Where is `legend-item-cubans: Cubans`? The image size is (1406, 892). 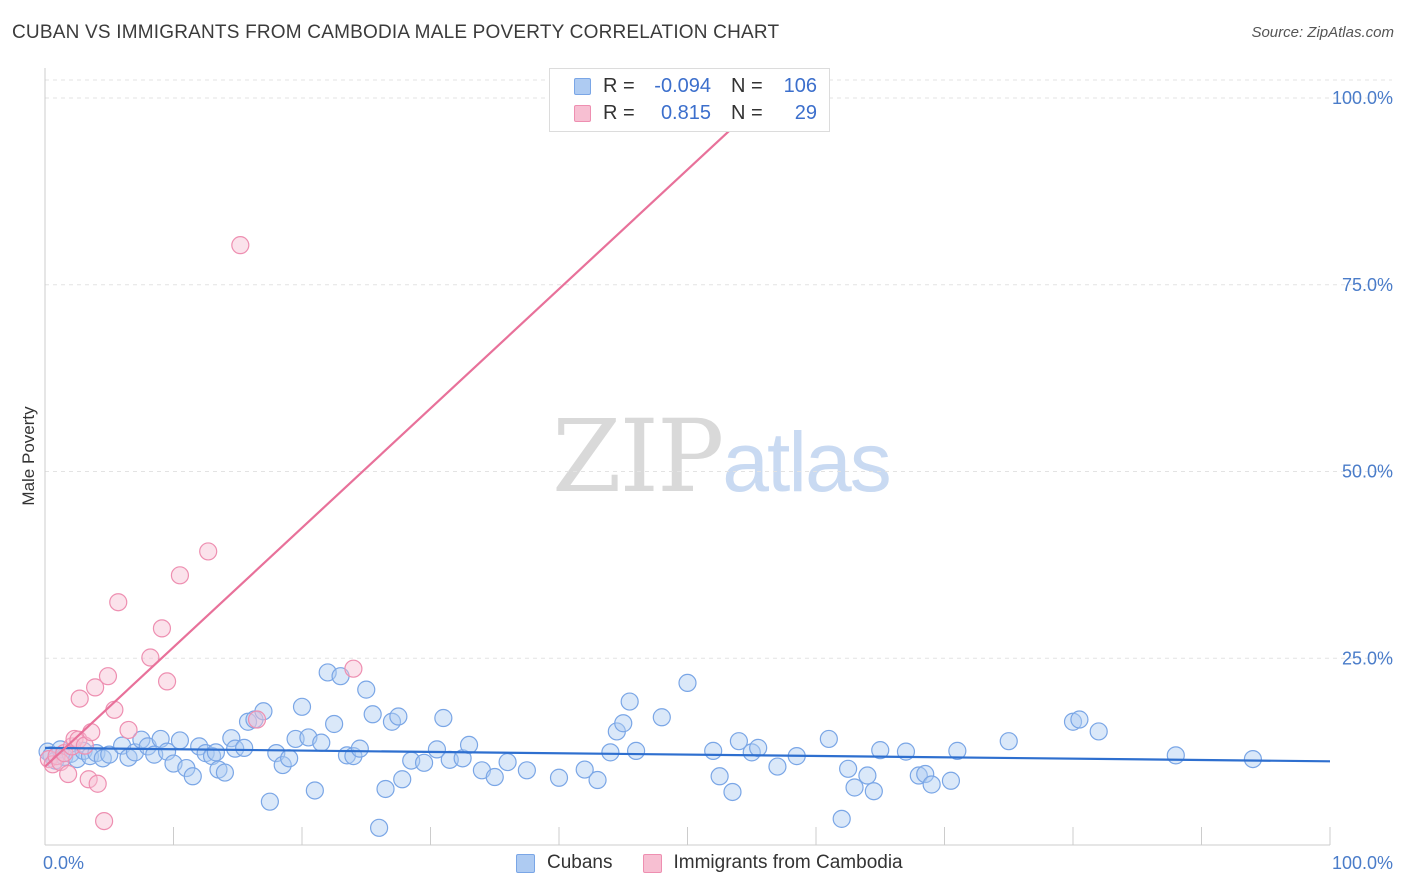 legend-item-cubans: Cubans is located at coordinates (564, 863).